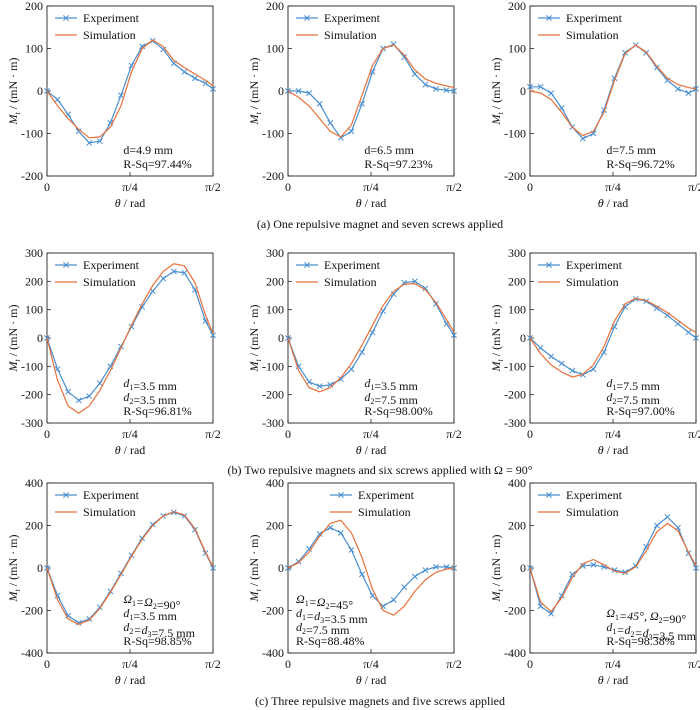  What do you see at coordinates (275, 310) in the screenshot?
I see `y-tick-label: 100` at bounding box center [275, 310].